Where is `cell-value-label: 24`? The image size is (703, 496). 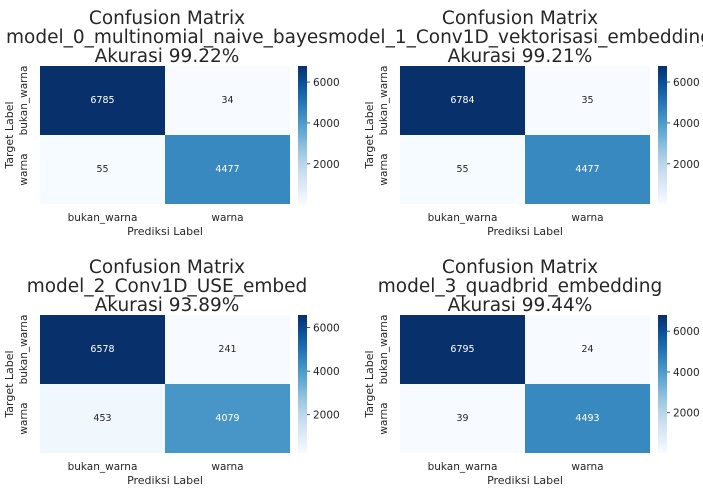 cell-value-label: 24 is located at coordinates (587, 349).